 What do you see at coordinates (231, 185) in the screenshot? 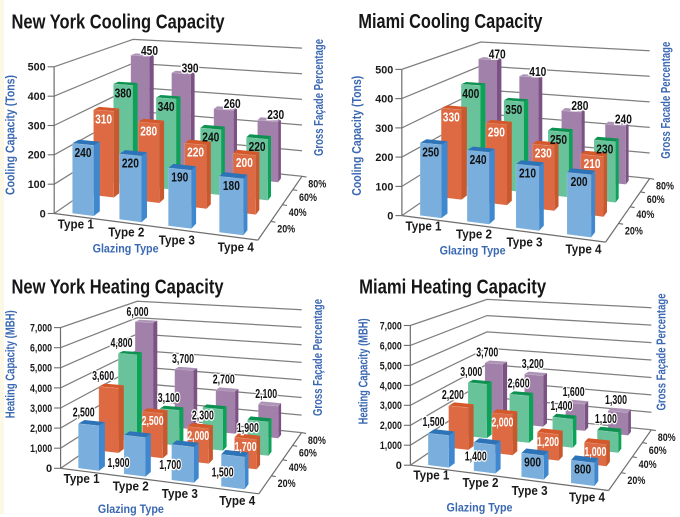
I see `svg-text: 180` at bounding box center [231, 185].